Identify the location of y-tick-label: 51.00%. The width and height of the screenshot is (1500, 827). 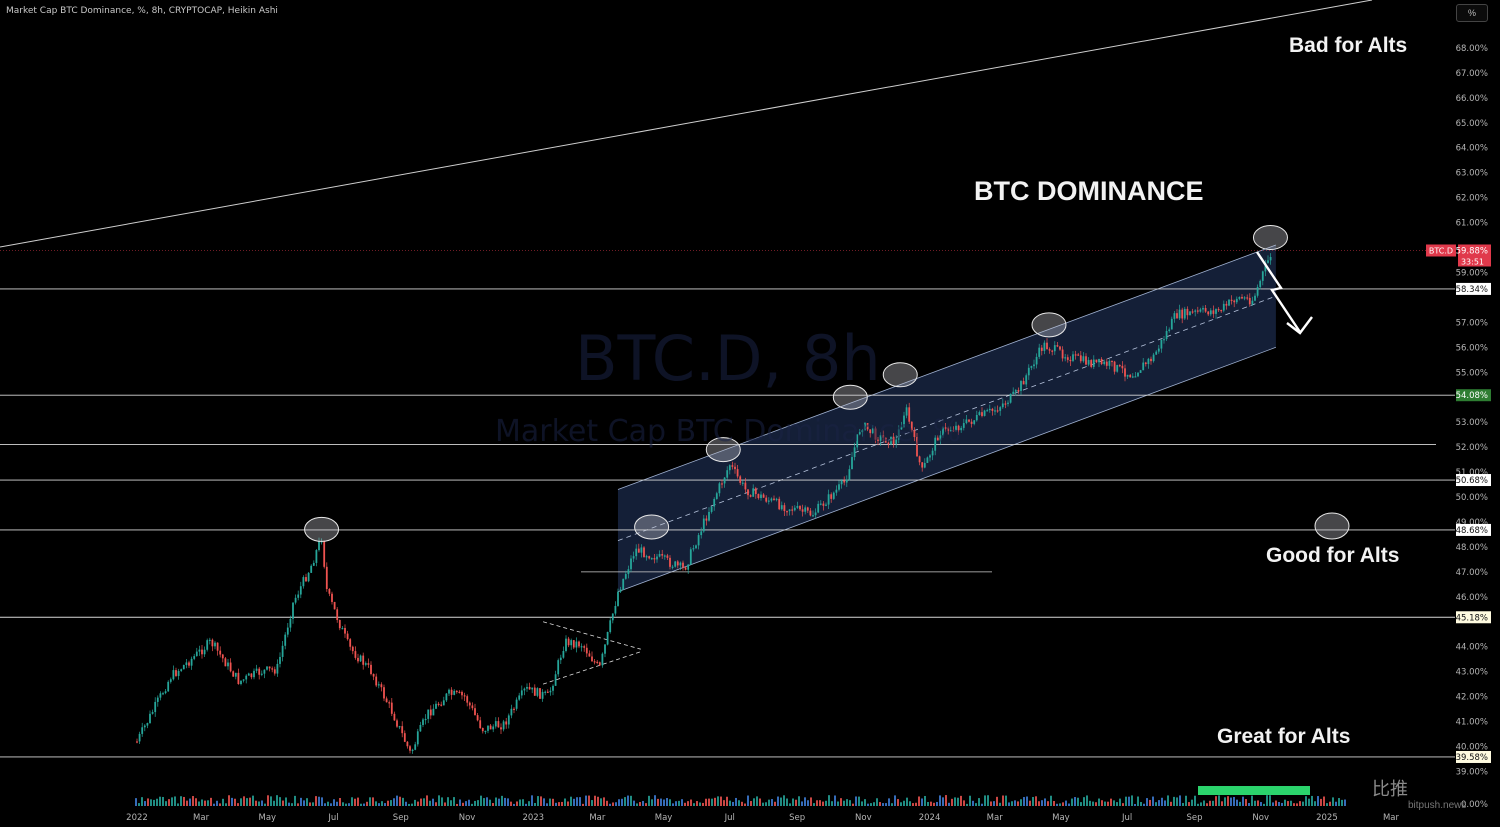
(1472, 473).